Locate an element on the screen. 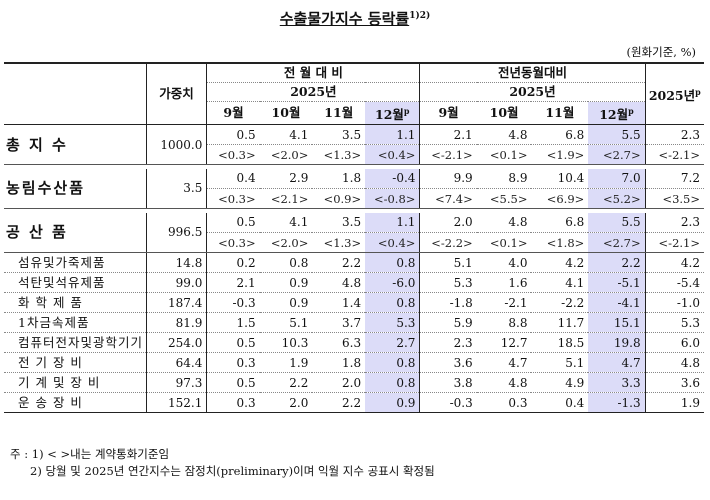 This screenshot has width=710, height=500. subcategory-weight: 152.1 is located at coordinates (177, 403).